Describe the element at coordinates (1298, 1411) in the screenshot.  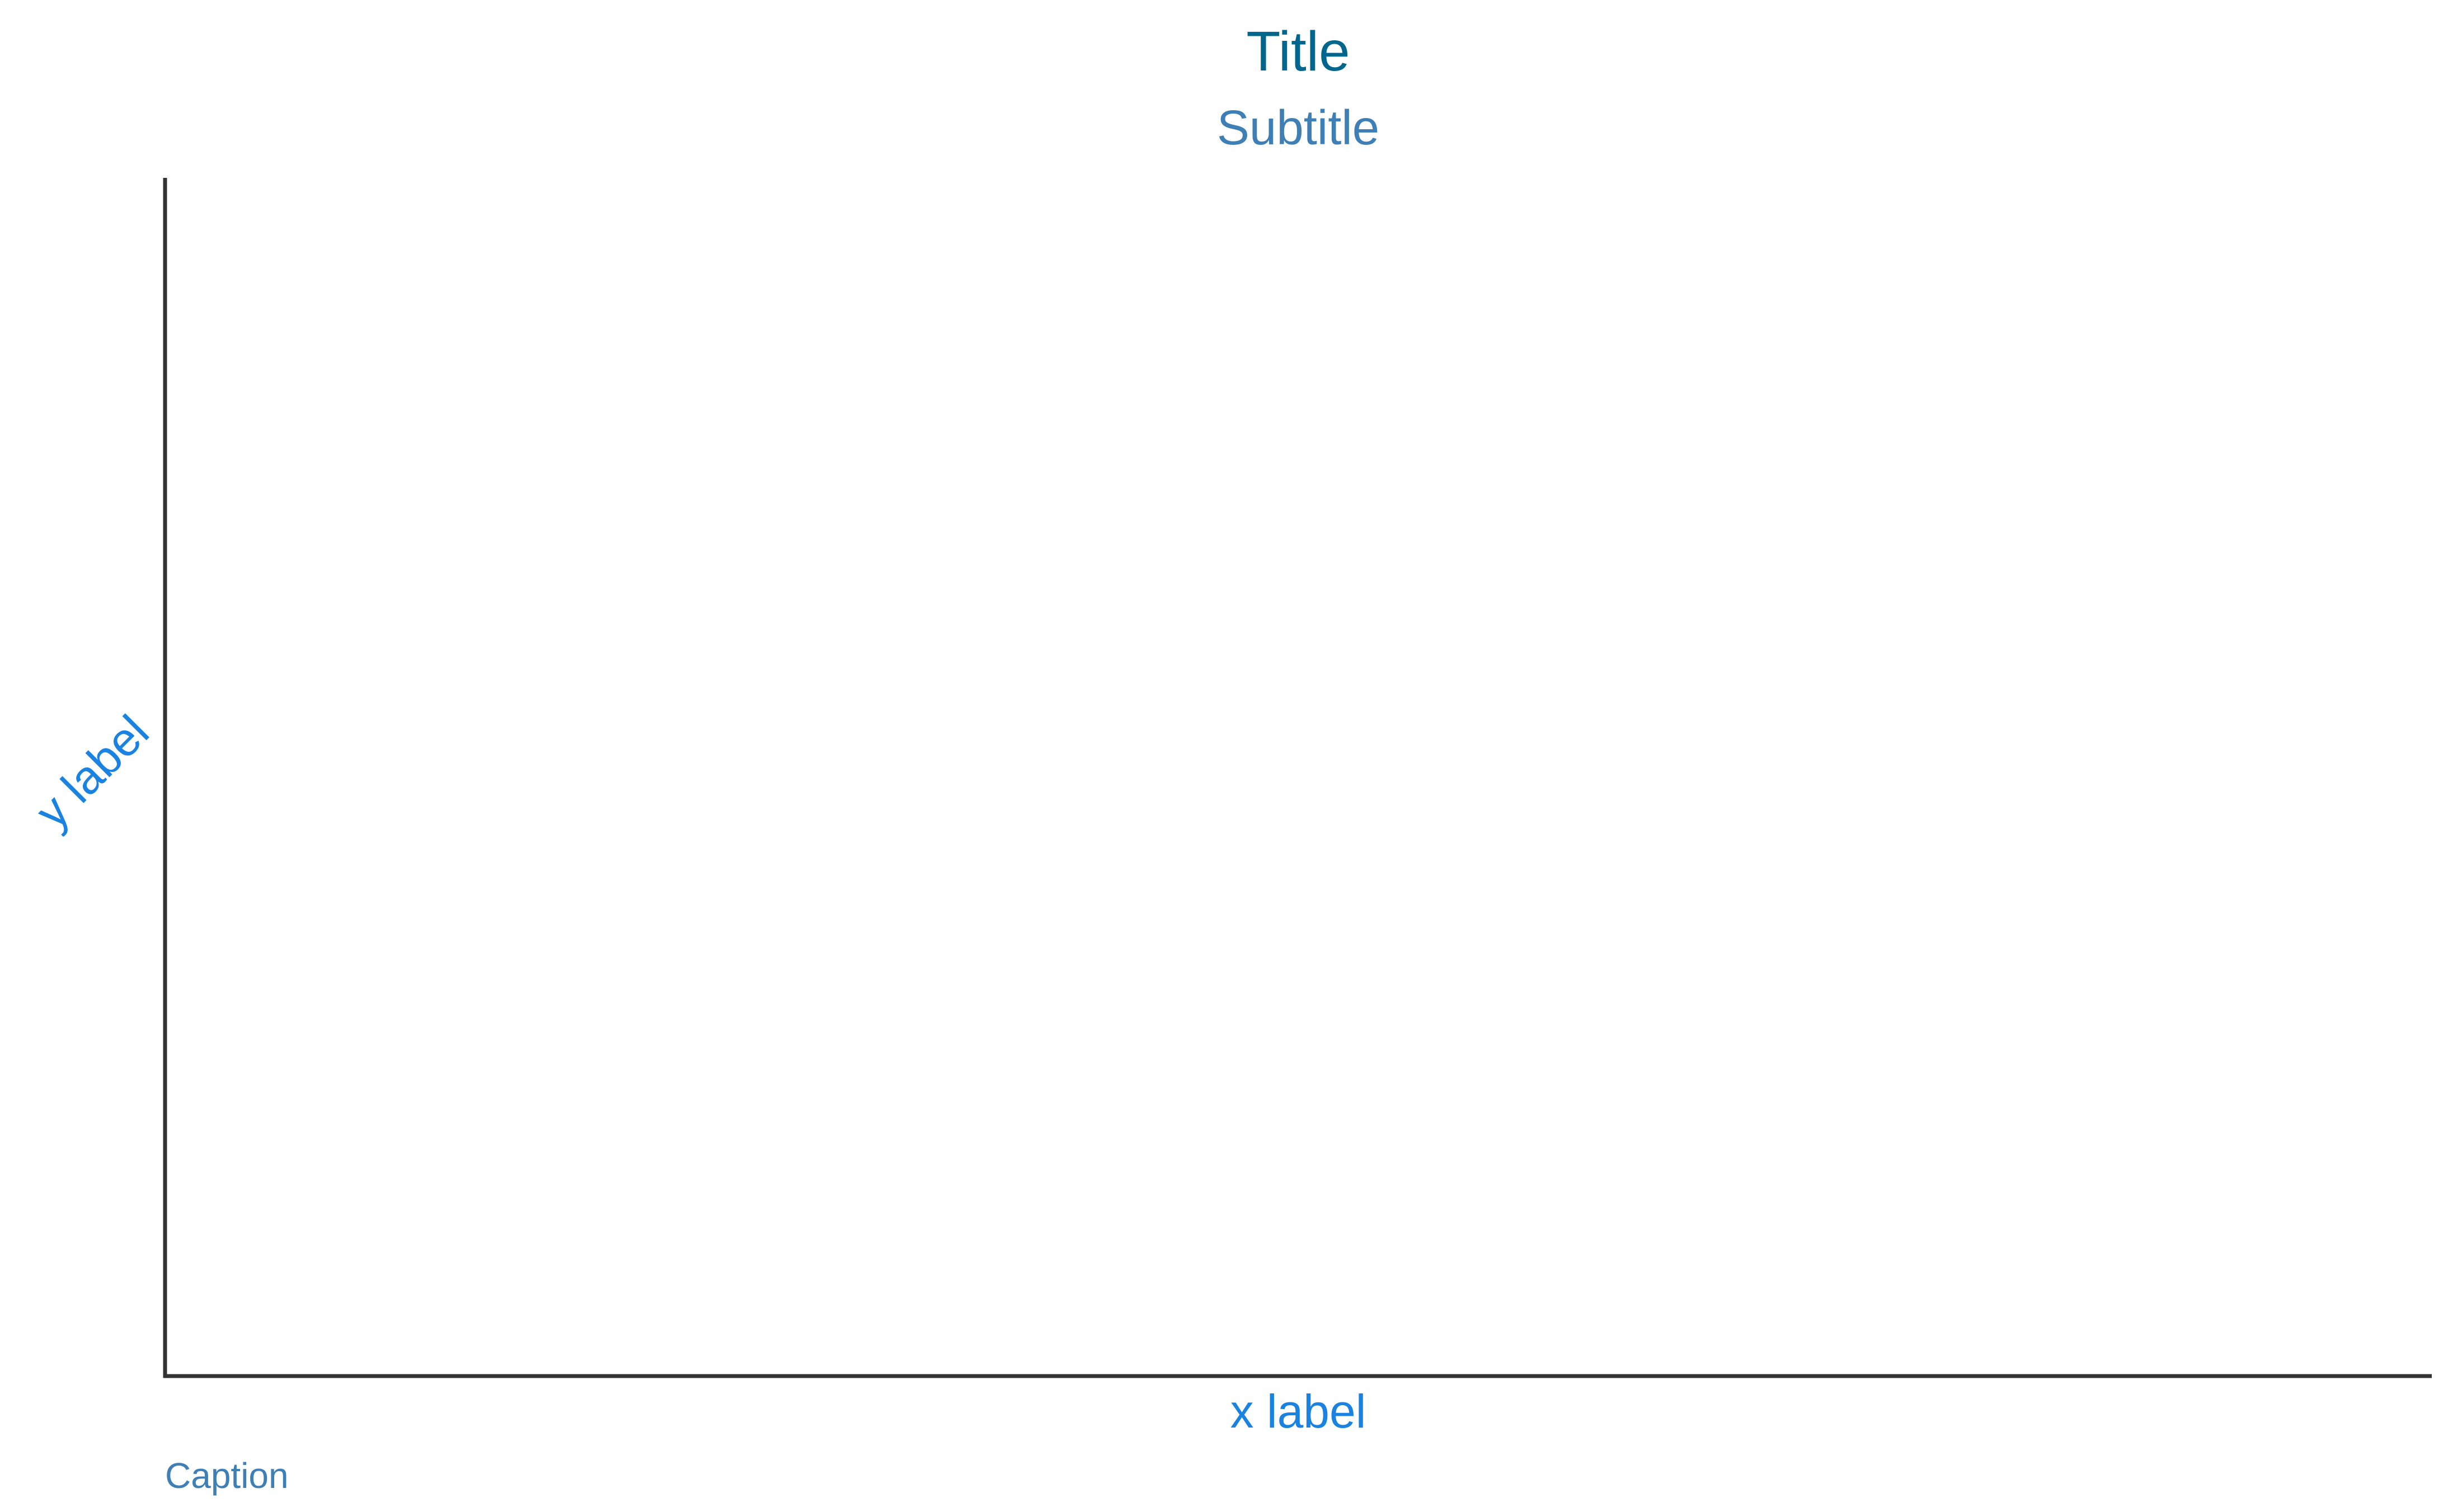
I see `x-axis-label: x label` at that location.